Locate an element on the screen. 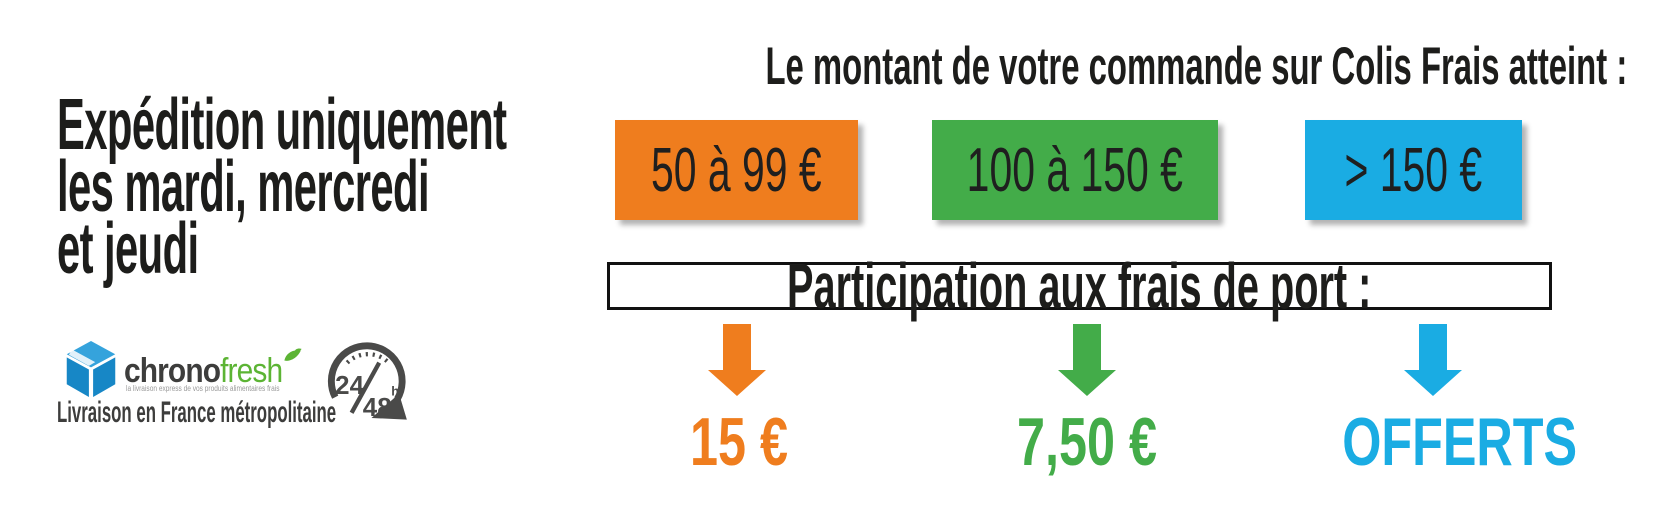 The width and height of the screenshot is (1666, 510). tier-range-label: > 150 € is located at coordinates (1413, 170).